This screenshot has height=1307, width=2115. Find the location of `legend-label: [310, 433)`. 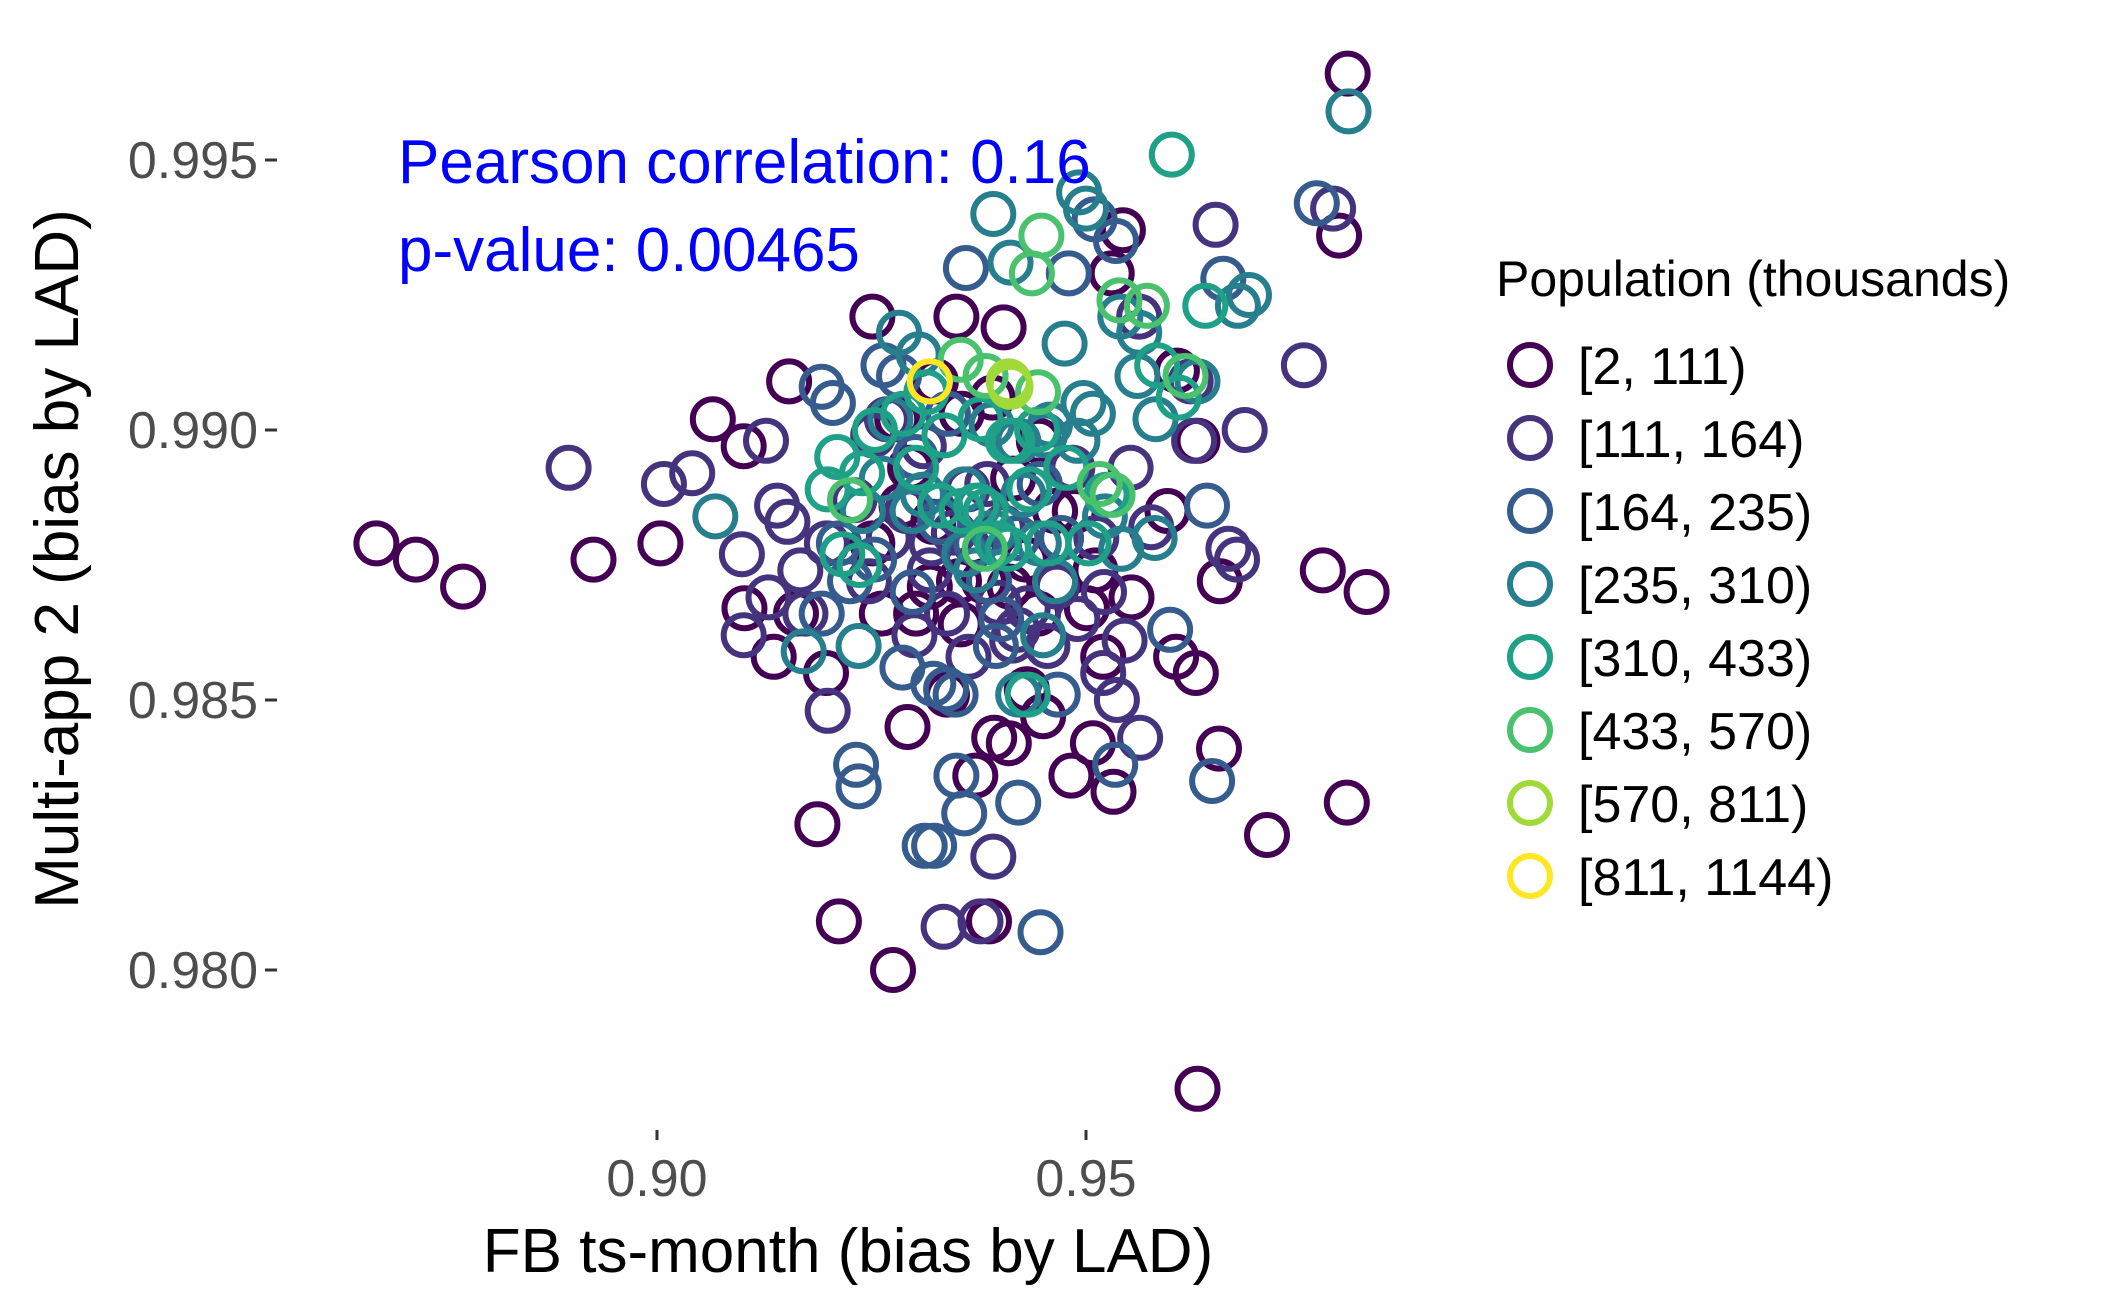

legend-label: [310, 433) is located at coordinates (1695, 659).